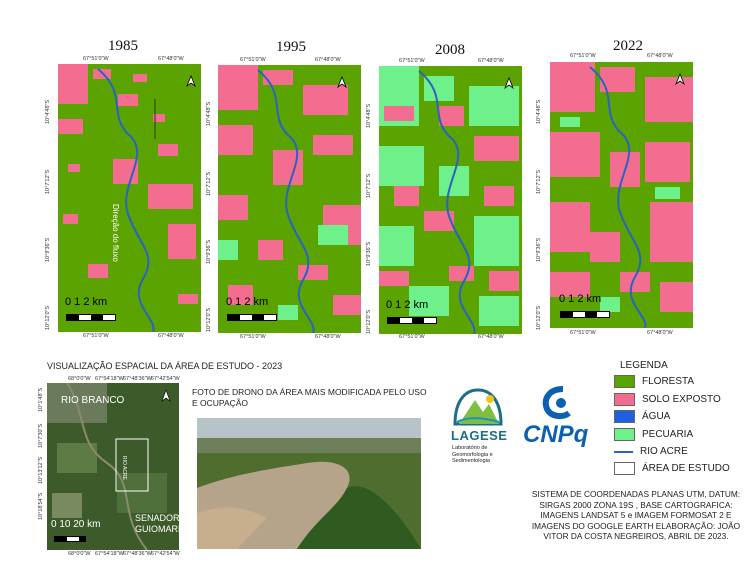 This screenshot has width=753, height=561. Describe the element at coordinates (124, 468) in the screenshot. I see `label-rio-acre: RIO ACRE` at that location.